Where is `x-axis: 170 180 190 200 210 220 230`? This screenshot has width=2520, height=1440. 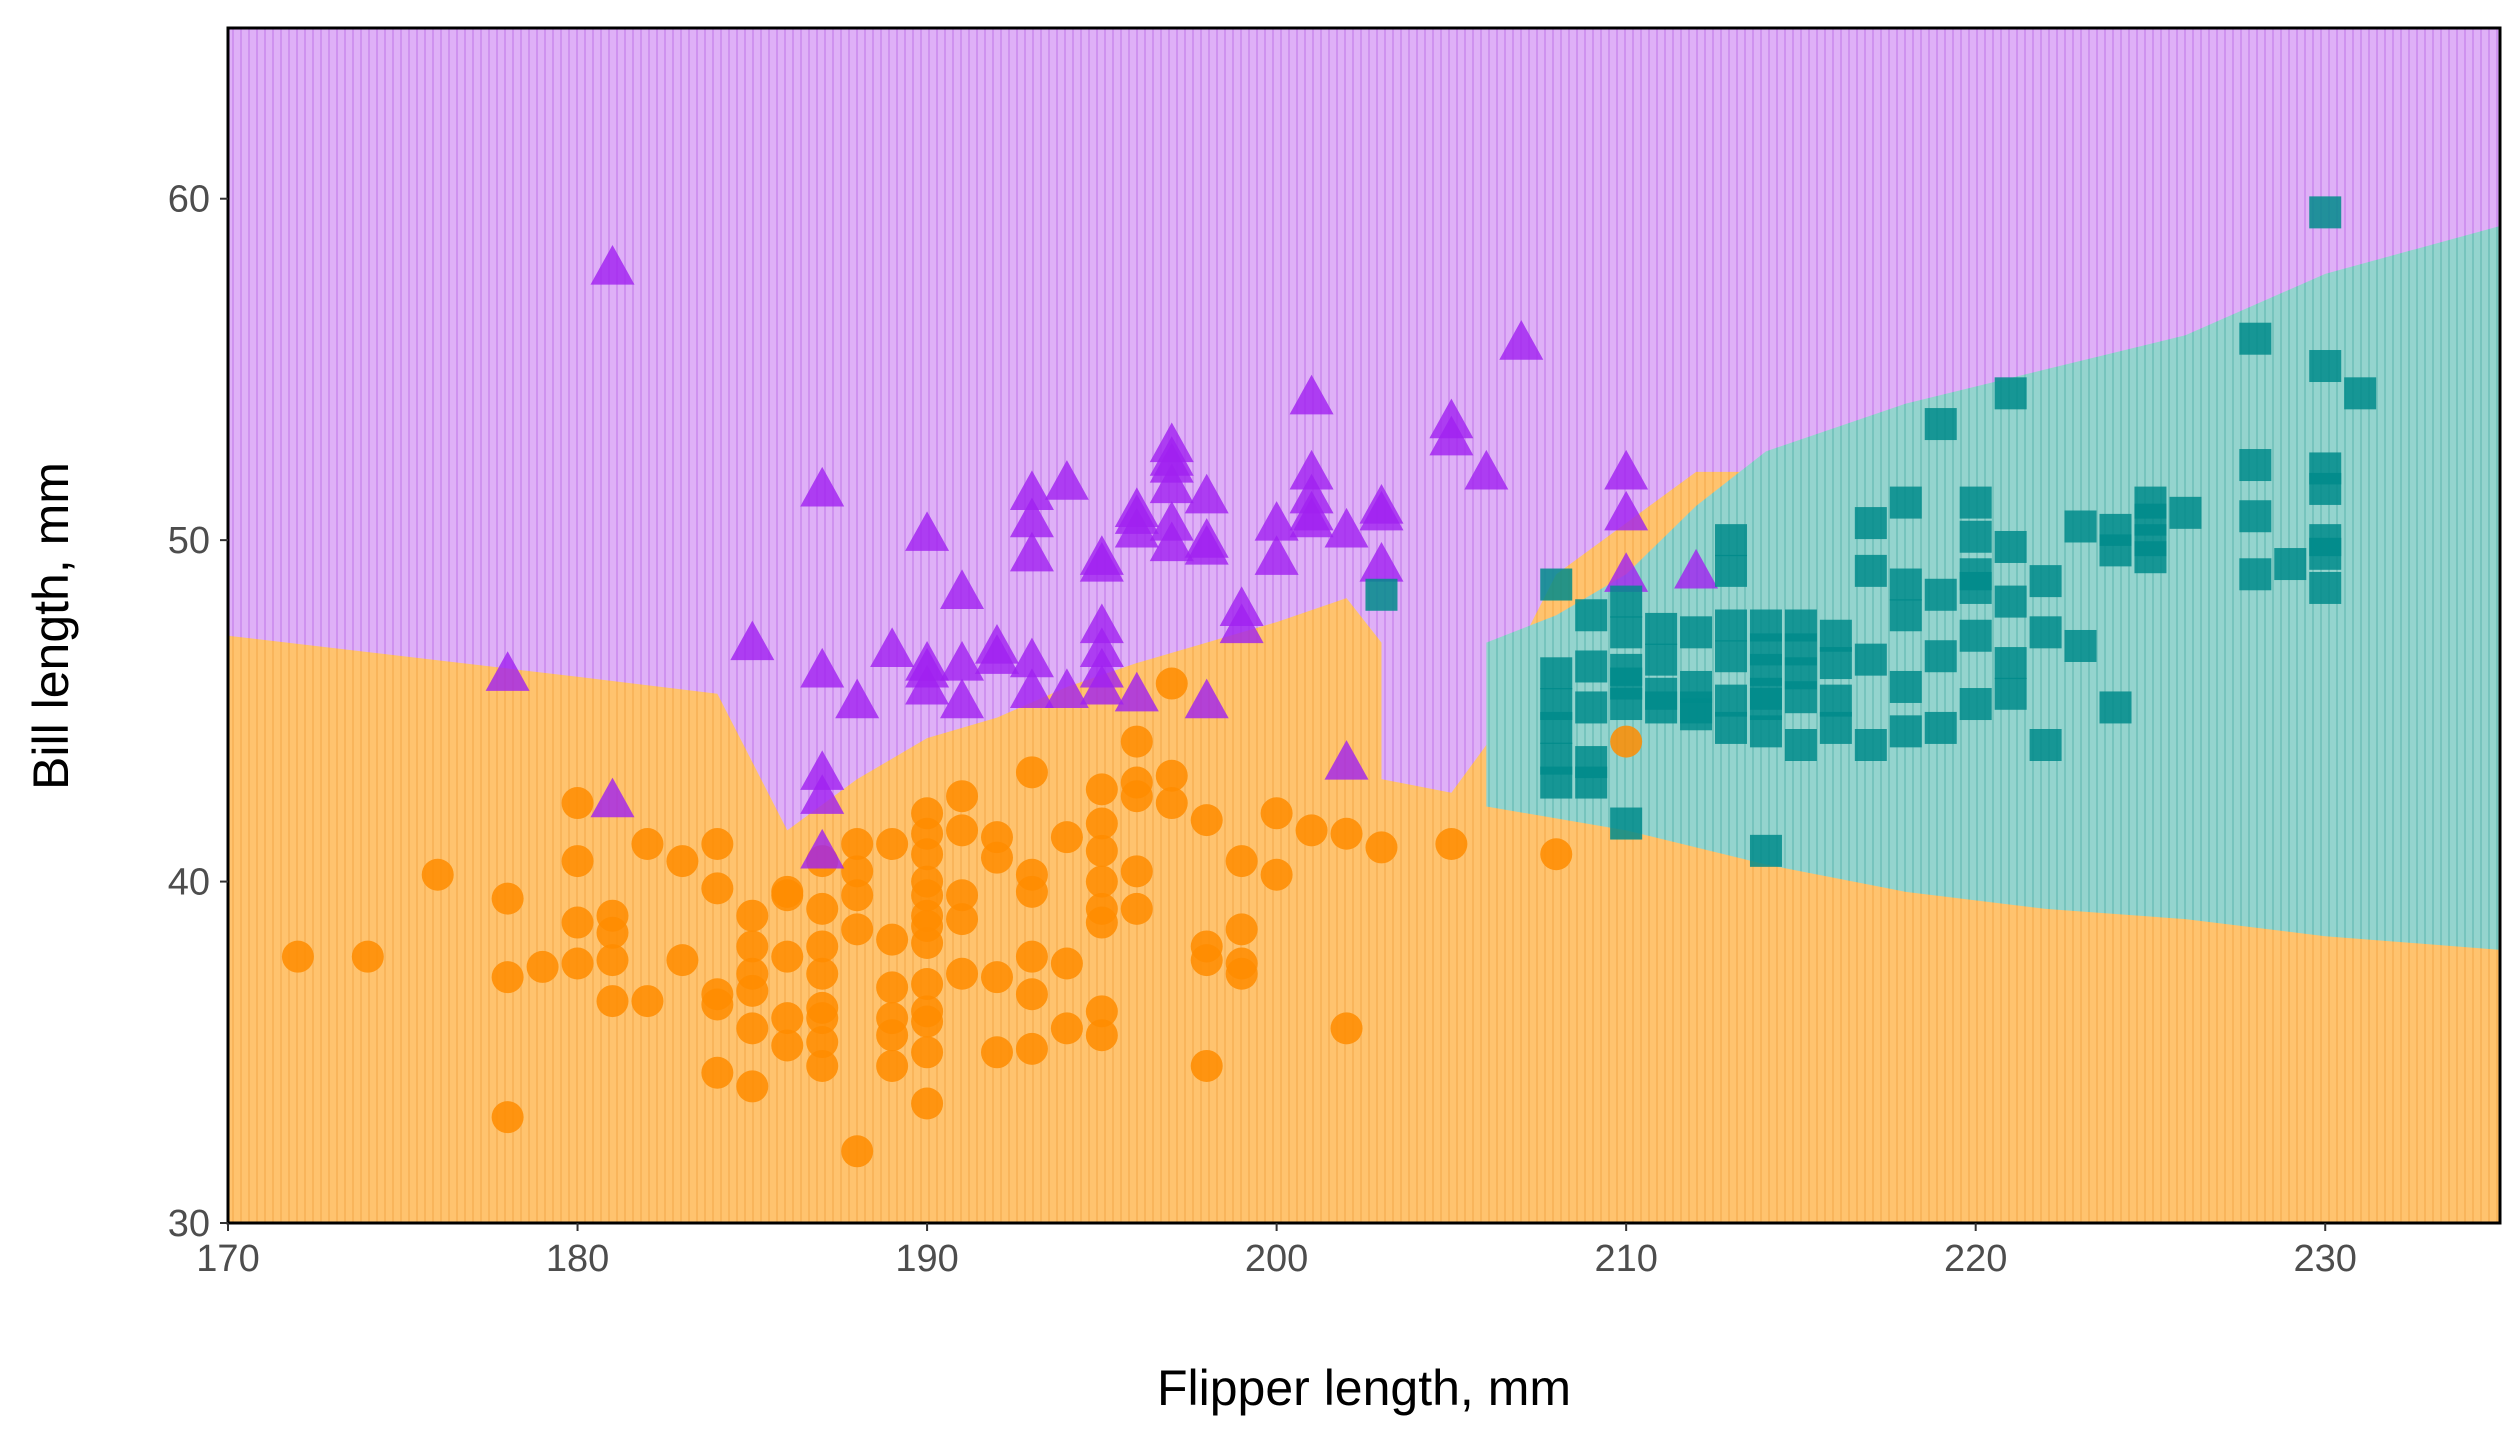 x-axis: 170 180 190 200 210 220 230 is located at coordinates (1276, 1251).